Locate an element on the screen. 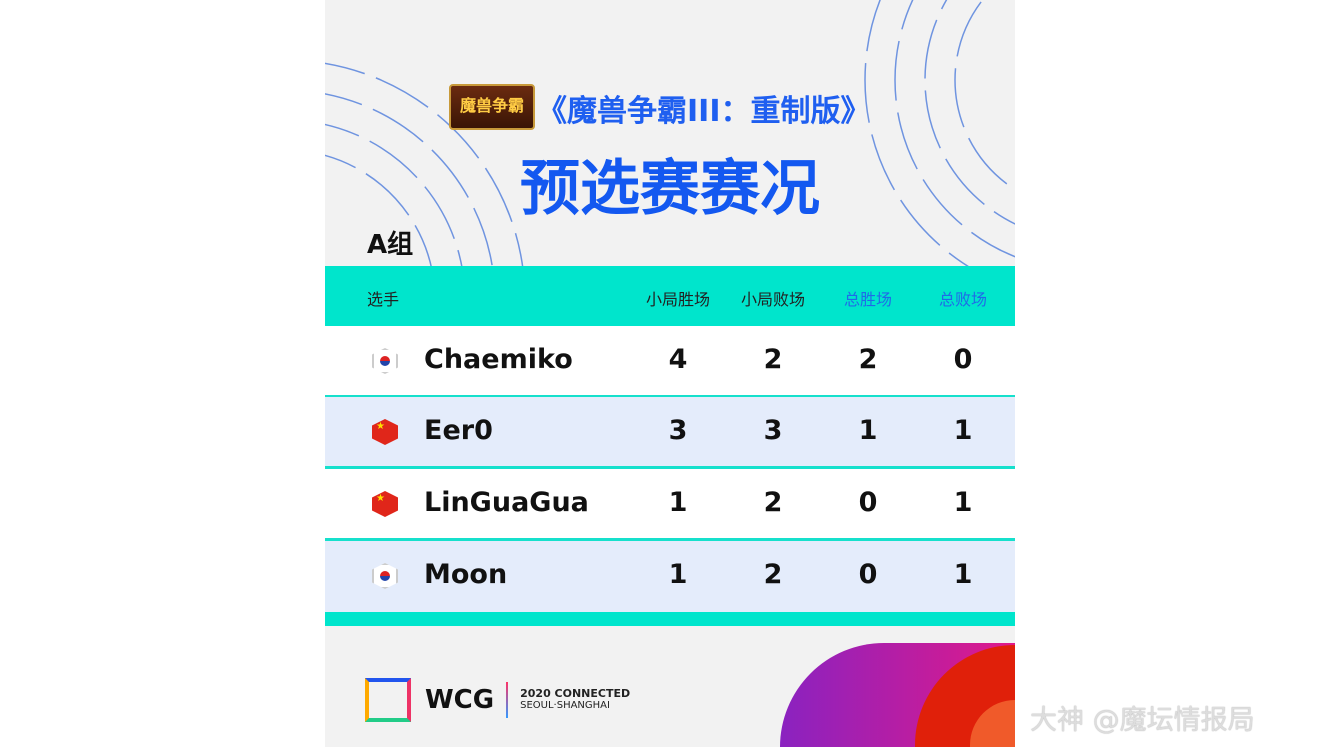 The width and height of the screenshot is (1328, 747). watermark: 大神 @魔坛情报局 is located at coordinates (1142, 720).